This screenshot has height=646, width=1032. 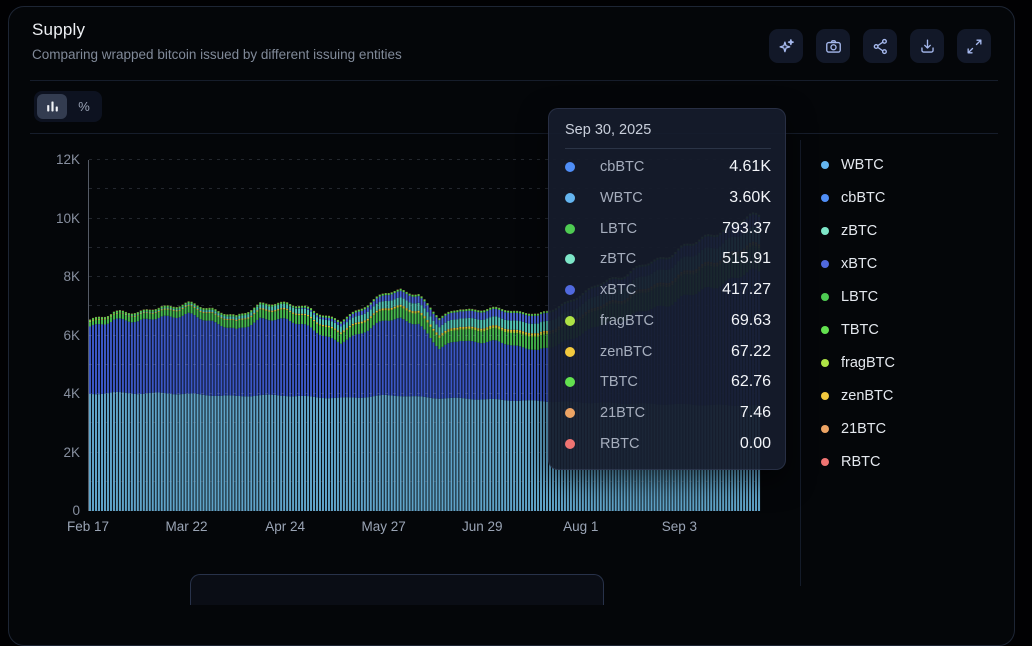 What do you see at coordinates (858, 263) in the screenshot?
I see `legend-item: xBTC` at bounding box center [858, 263].